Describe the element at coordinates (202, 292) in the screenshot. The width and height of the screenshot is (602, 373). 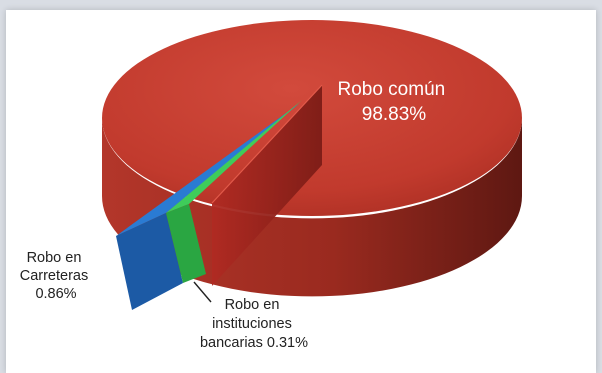
I see `leader-line-bancarias` at that location.